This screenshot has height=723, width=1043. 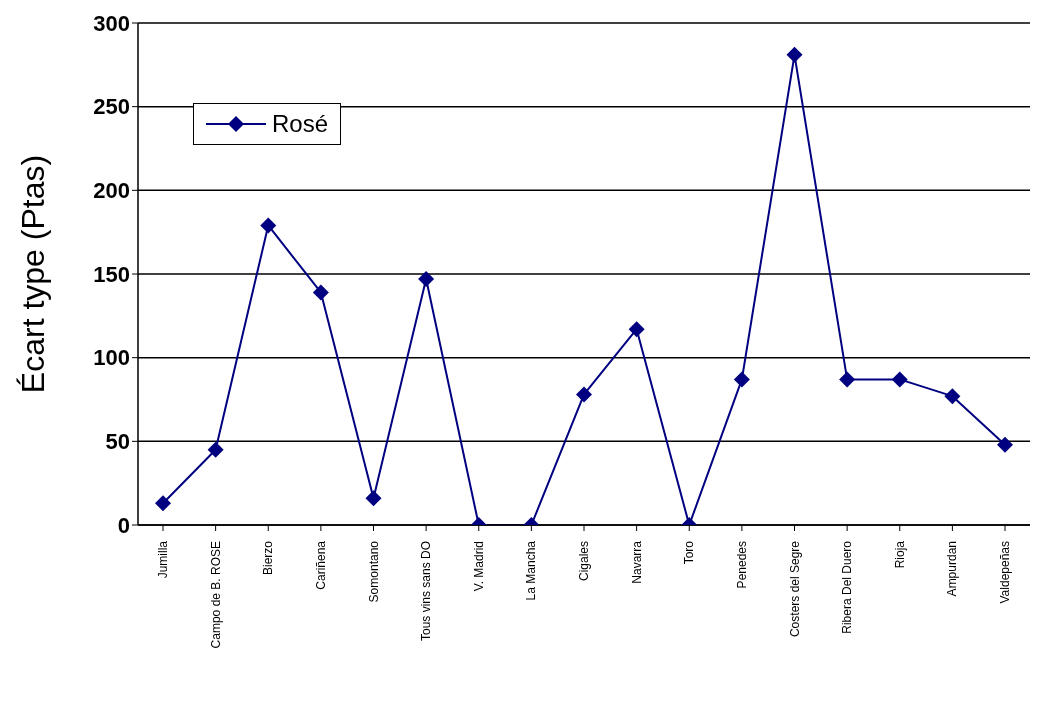 What do you see at coordinates (111, 23) in the screenshot?
I see `y-tick-label: 300` at bounding box center [111, 23].